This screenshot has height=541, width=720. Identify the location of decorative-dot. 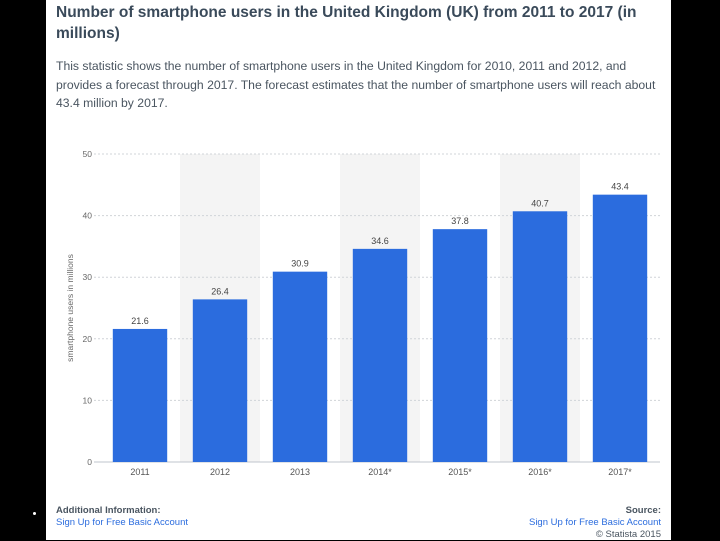
(34, 513).